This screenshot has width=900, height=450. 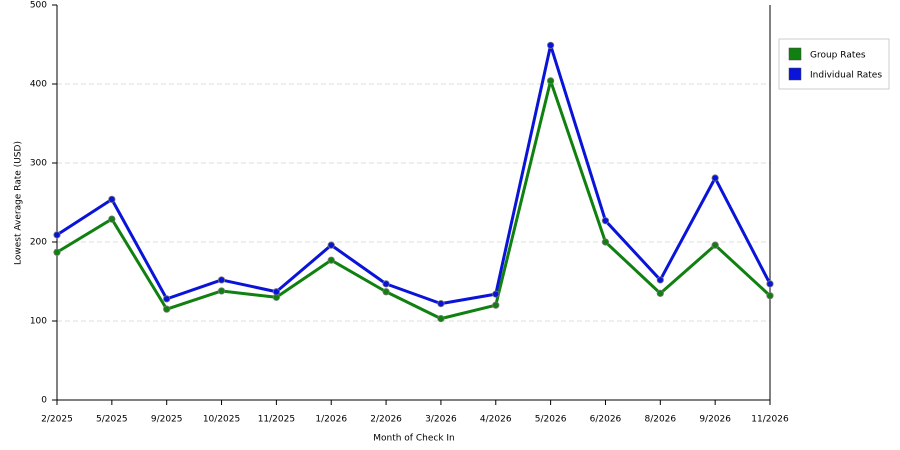 I want to click on x-tick-label: 9/2026, so click(x=715, y=420).